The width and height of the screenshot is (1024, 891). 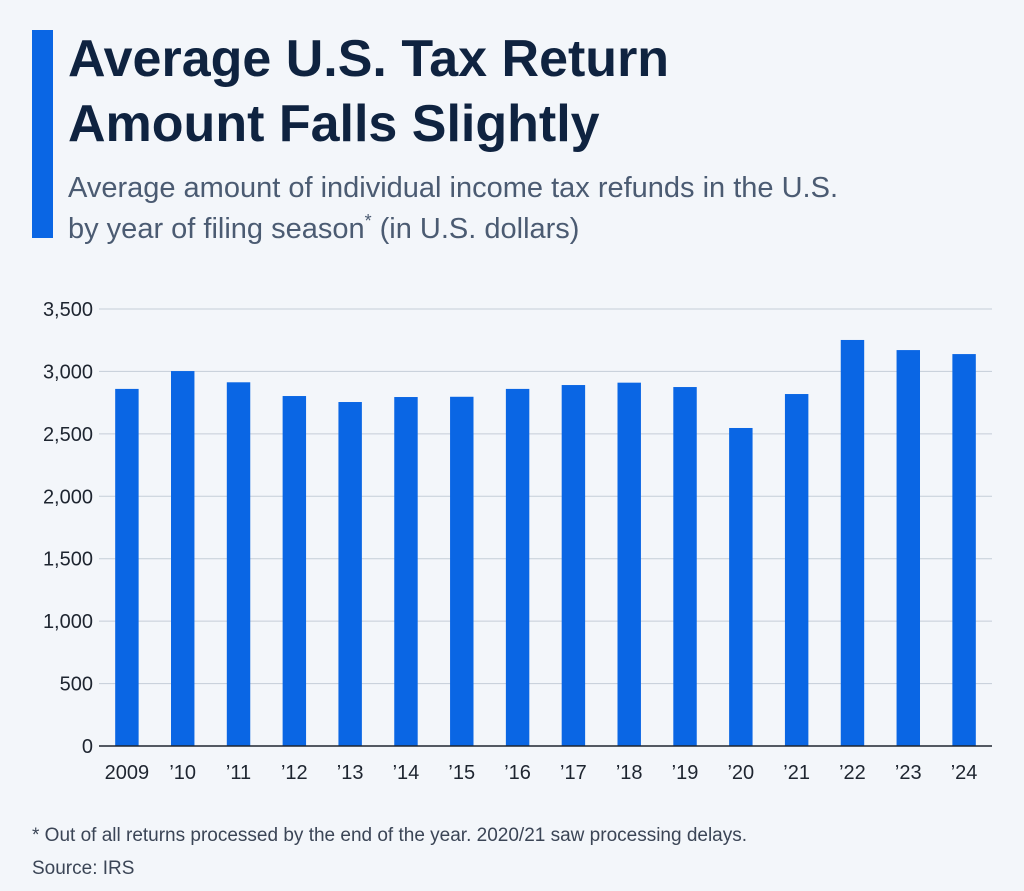 I want to click on y-tick-label: 3,500, so click(x=68, y=310).